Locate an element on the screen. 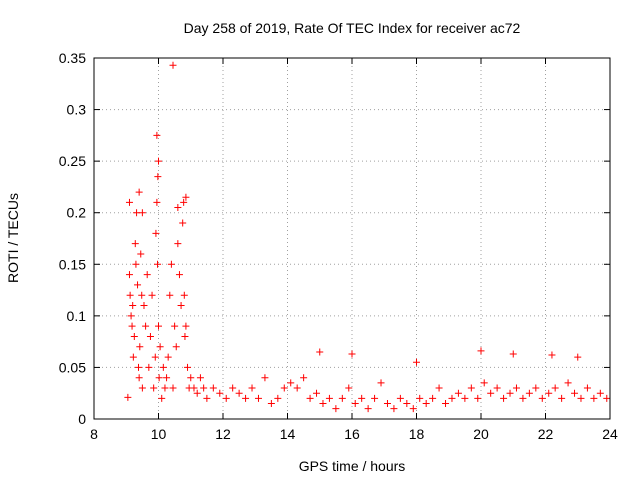 The width and height of the screenshot is (640, 480). x-tick-label: 20 is located at coordinates (481, 434).